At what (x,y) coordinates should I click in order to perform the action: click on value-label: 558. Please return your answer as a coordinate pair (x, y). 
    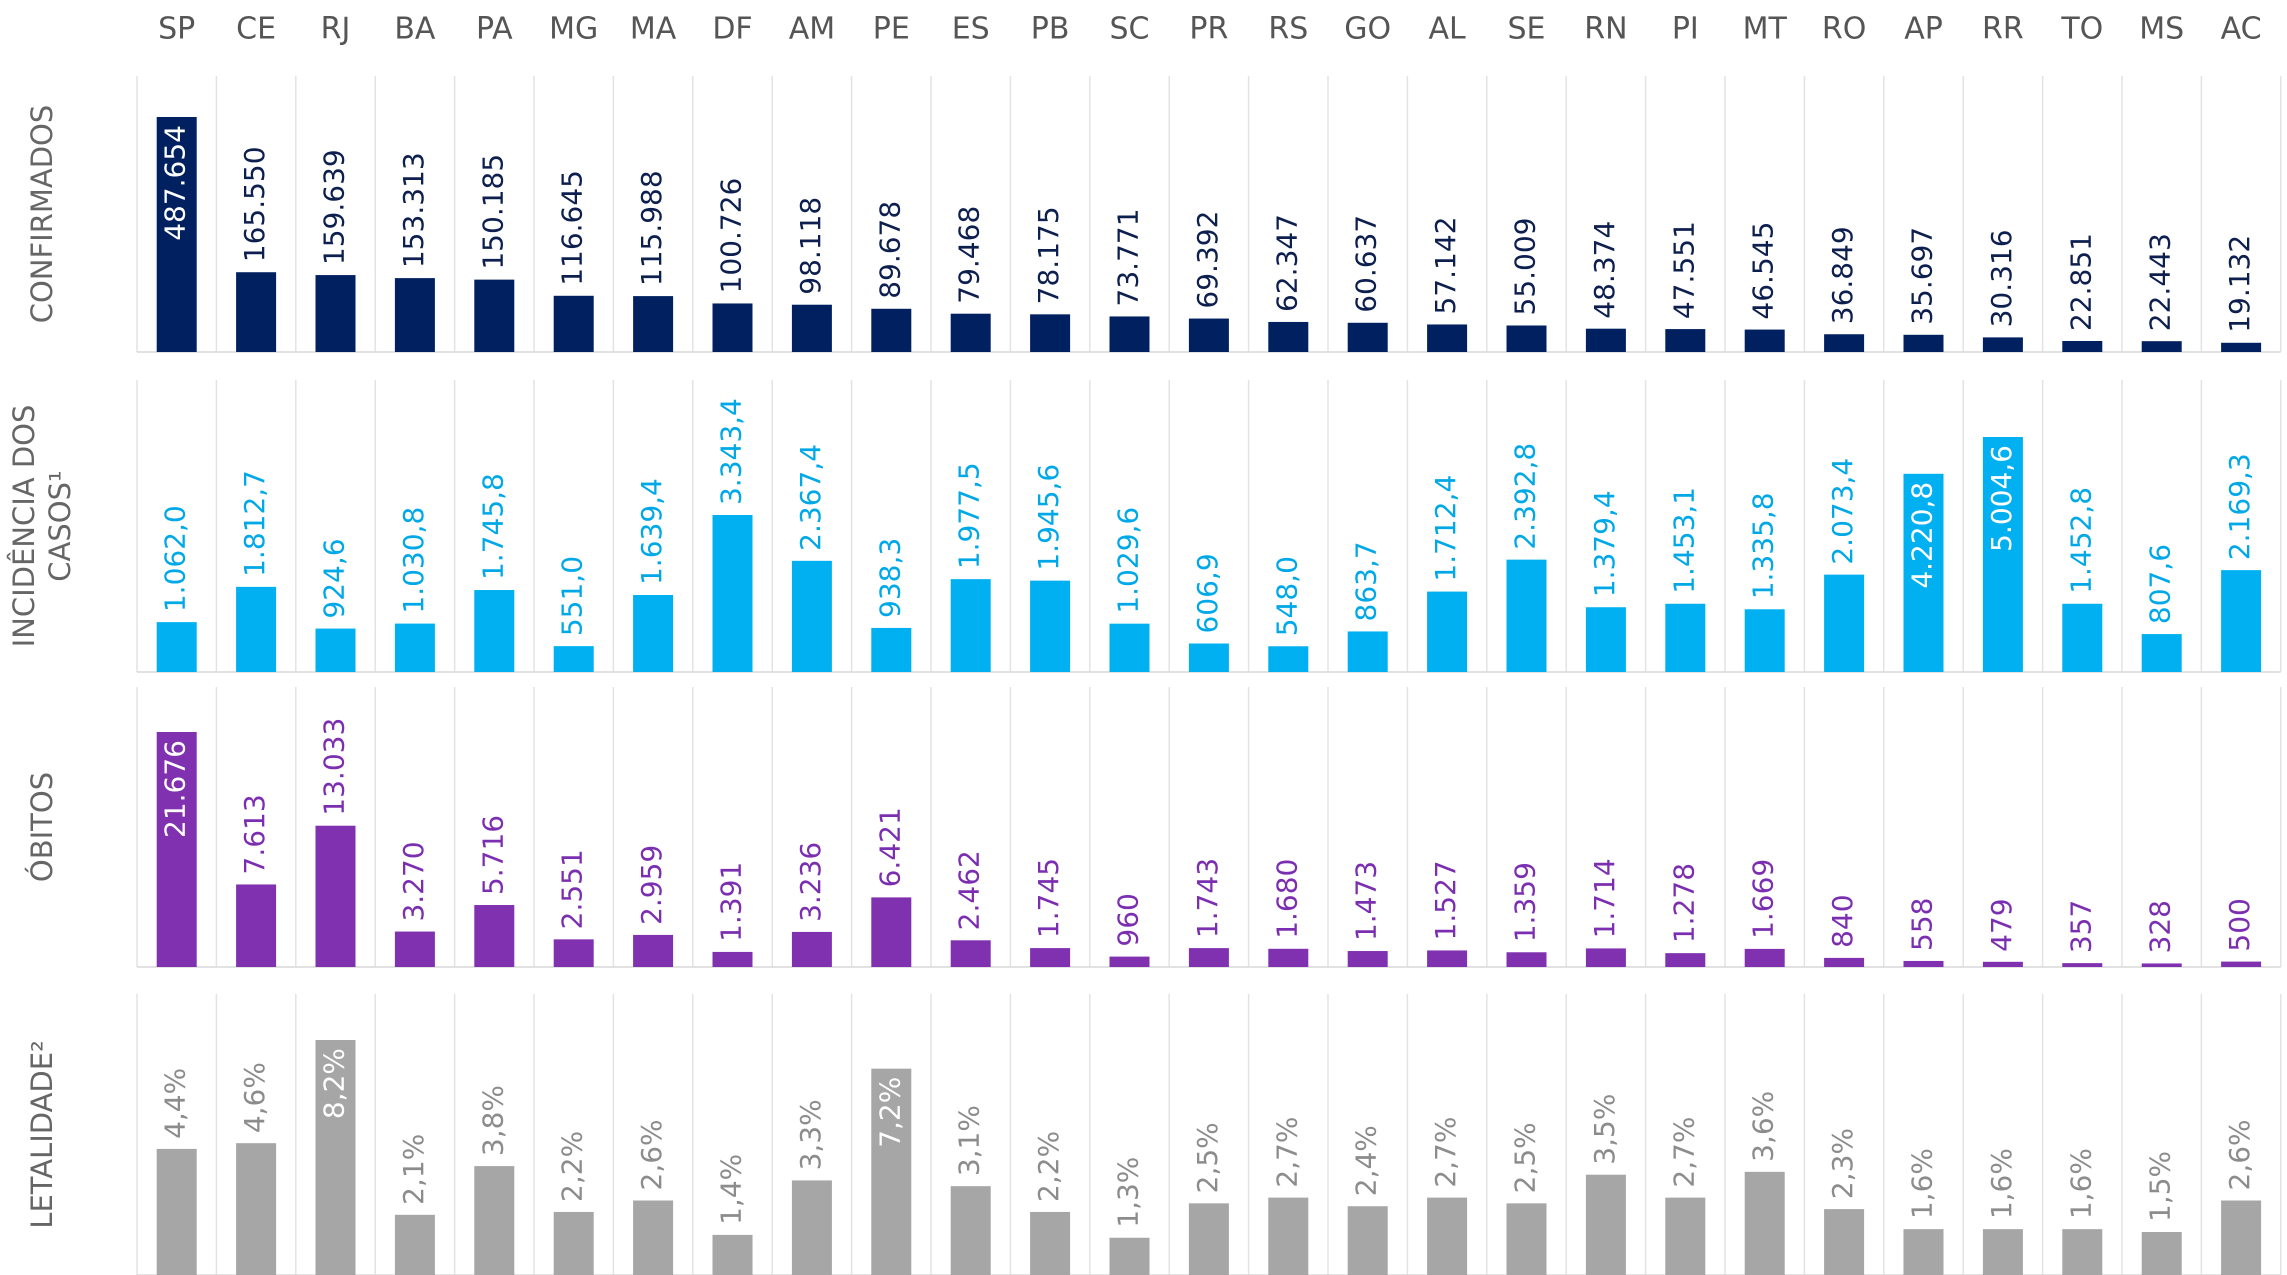
    Looking at the image, I should click on (1922, 923).